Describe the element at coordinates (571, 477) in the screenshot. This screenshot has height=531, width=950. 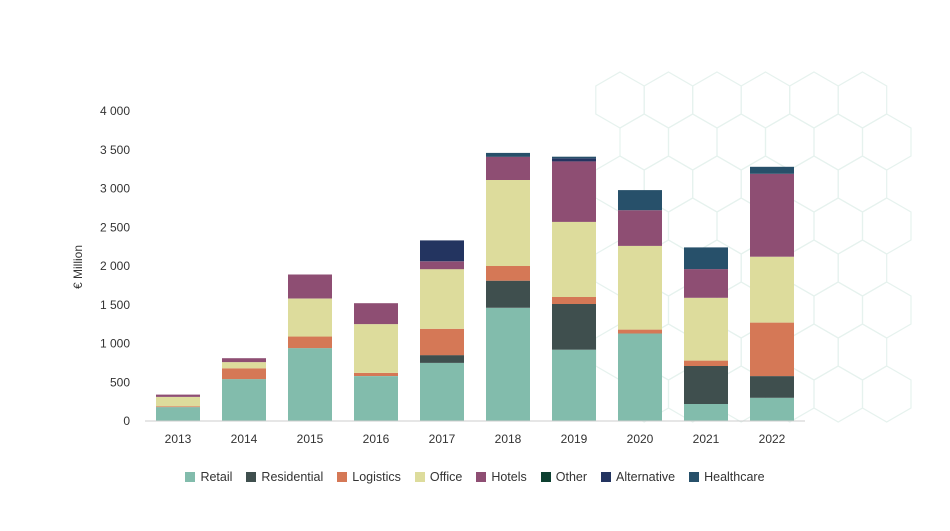
I see `legend-label: Other` at that location.